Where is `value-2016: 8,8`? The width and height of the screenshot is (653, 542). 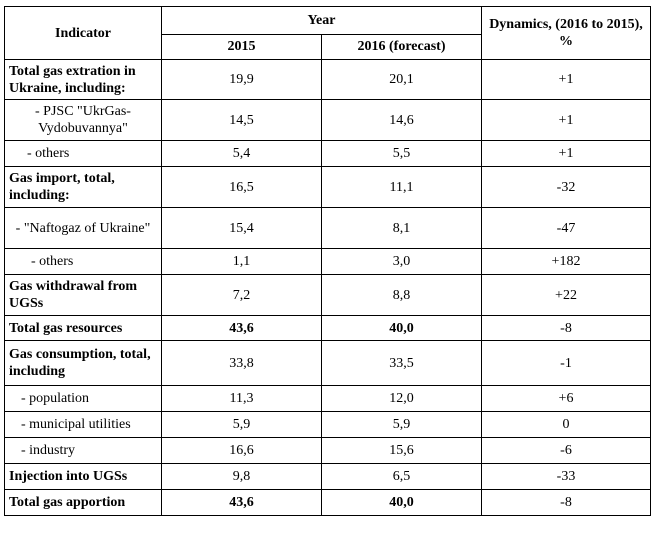
value-2016: 8,8 is located at coordinates (401, 295).